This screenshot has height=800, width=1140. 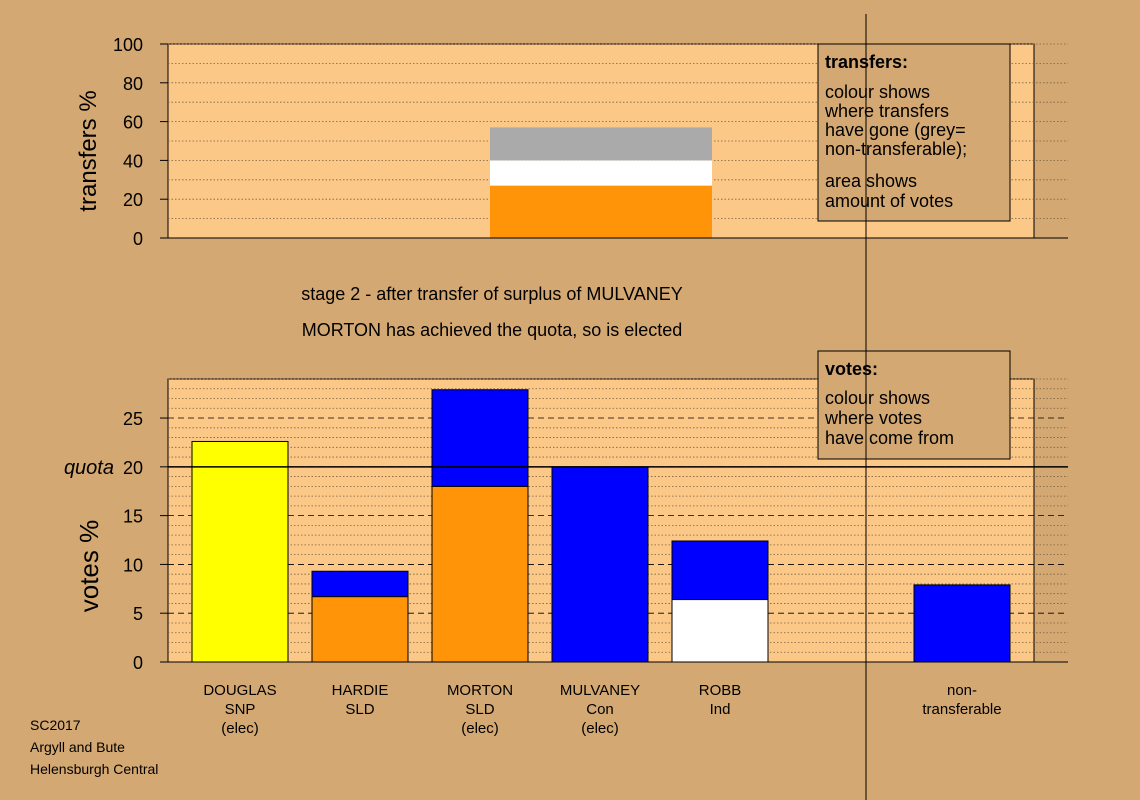 What do you see at coordinates (360, 690) in the screenshot?
I see `candidate-label: HARDIE` at bounding box center [360, 690].